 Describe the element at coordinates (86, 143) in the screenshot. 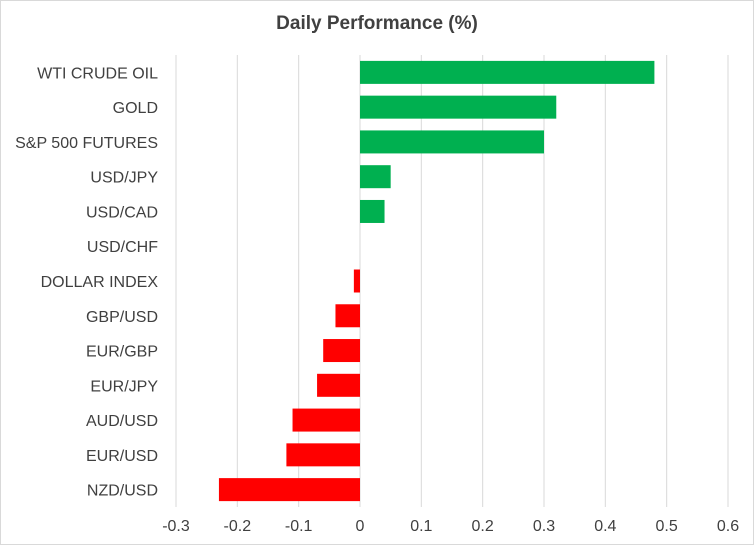

I see `category-label: S&P 500 FUTURES` at that location.